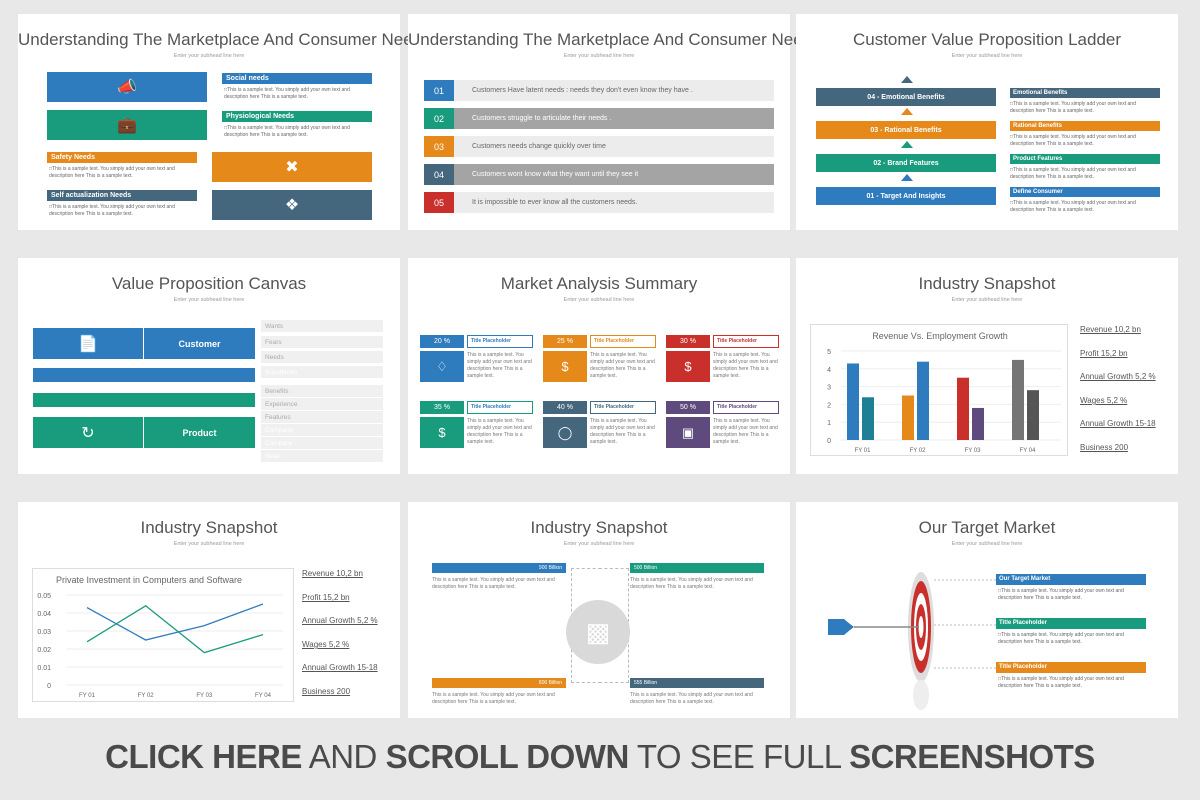 The image size is (1200, 800). Describe the element at coordinates (697, 683) in the screenshot. I see `value-bar: 555 Billion` at that location.